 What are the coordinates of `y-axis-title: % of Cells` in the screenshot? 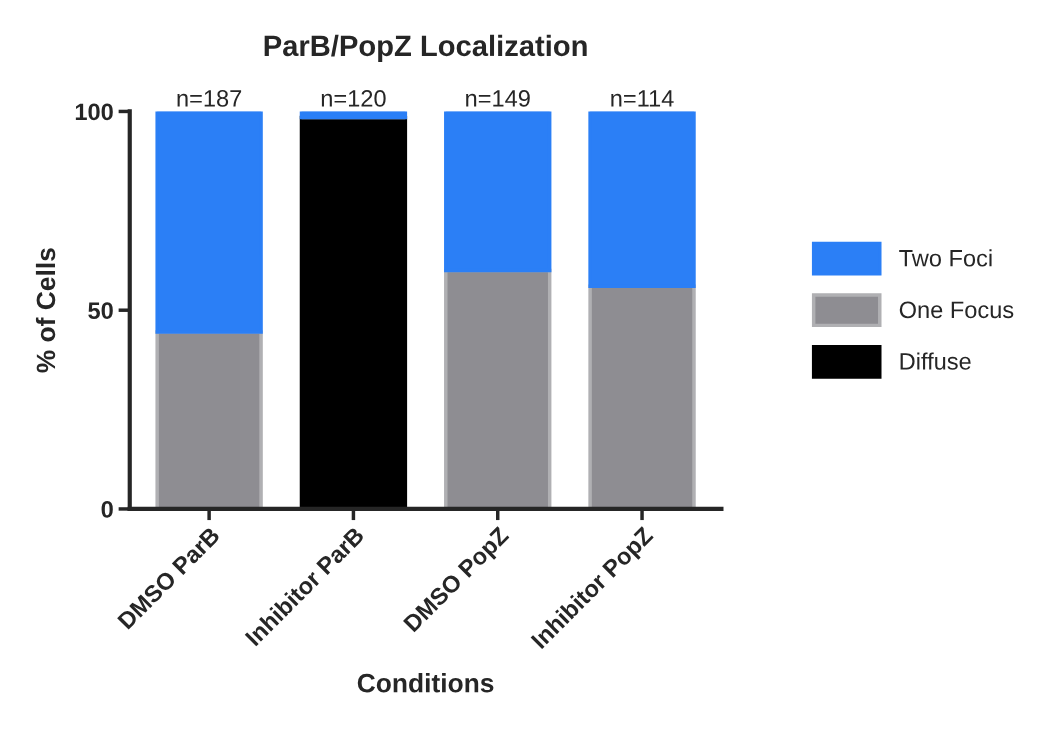 It's located at (45, 310).